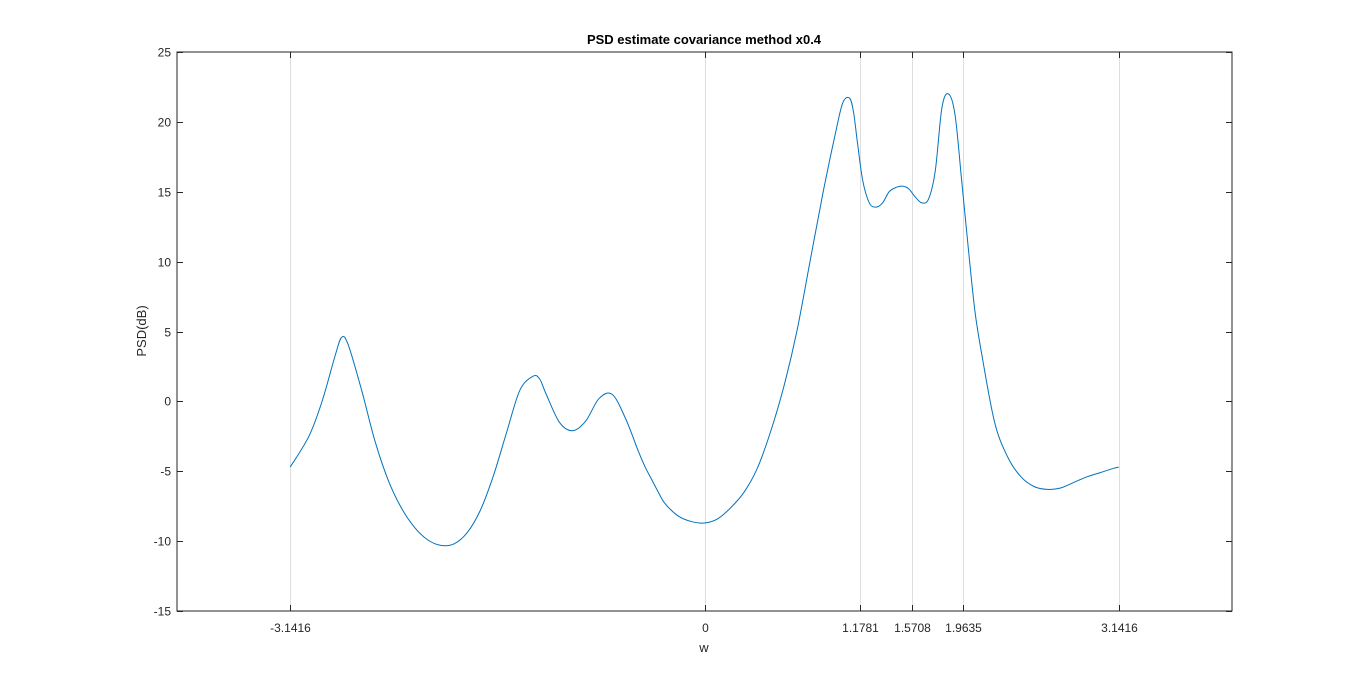  I want to click on y-tick-label: 20, so click(165, 123).